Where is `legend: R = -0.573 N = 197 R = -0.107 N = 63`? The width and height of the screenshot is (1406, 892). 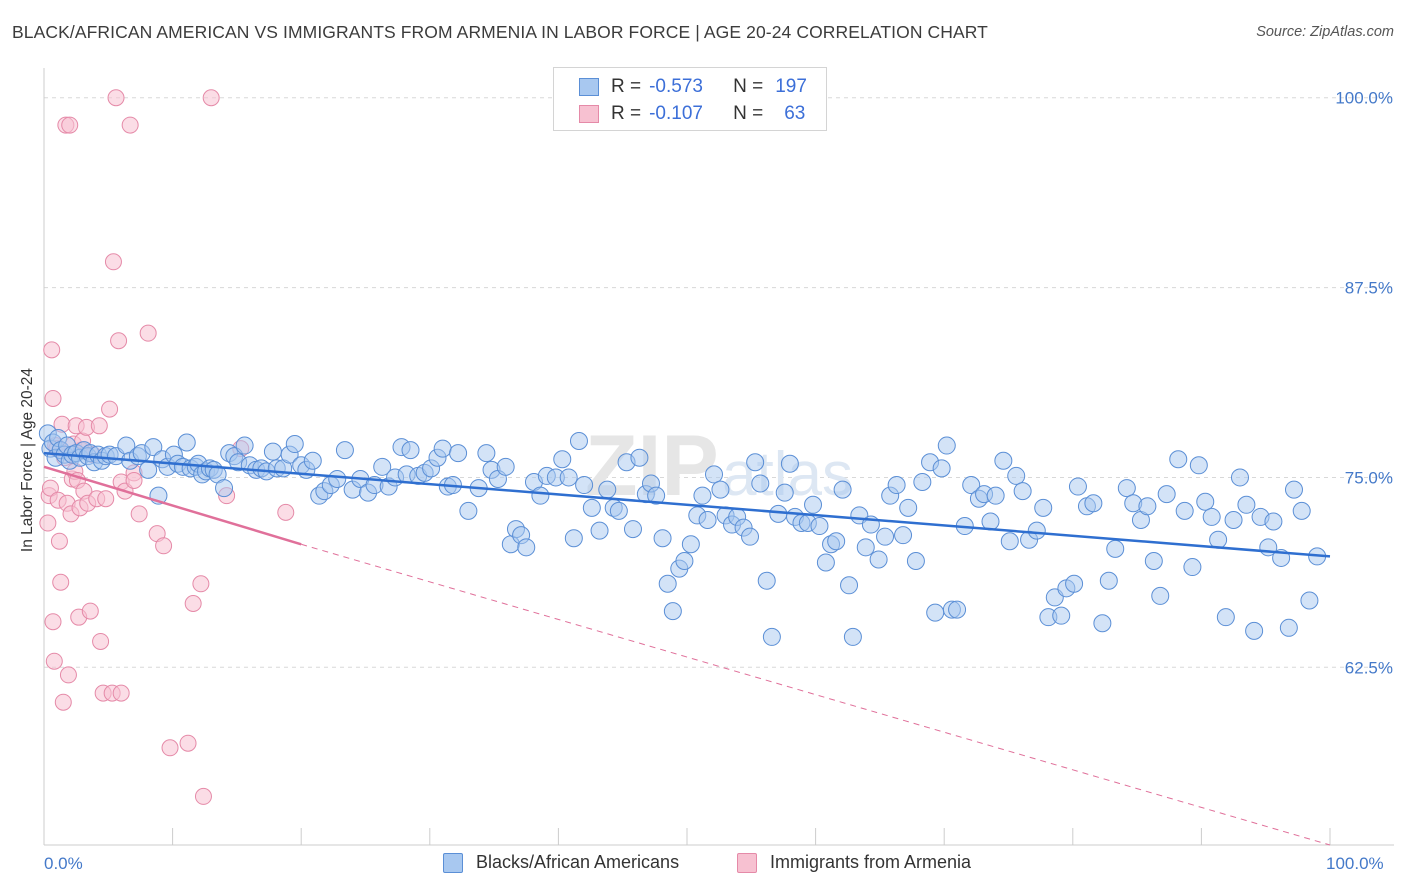
legend: R = -0.573 N = 197 R = -0.107 N = 63 is located at coordinates (690, 99).